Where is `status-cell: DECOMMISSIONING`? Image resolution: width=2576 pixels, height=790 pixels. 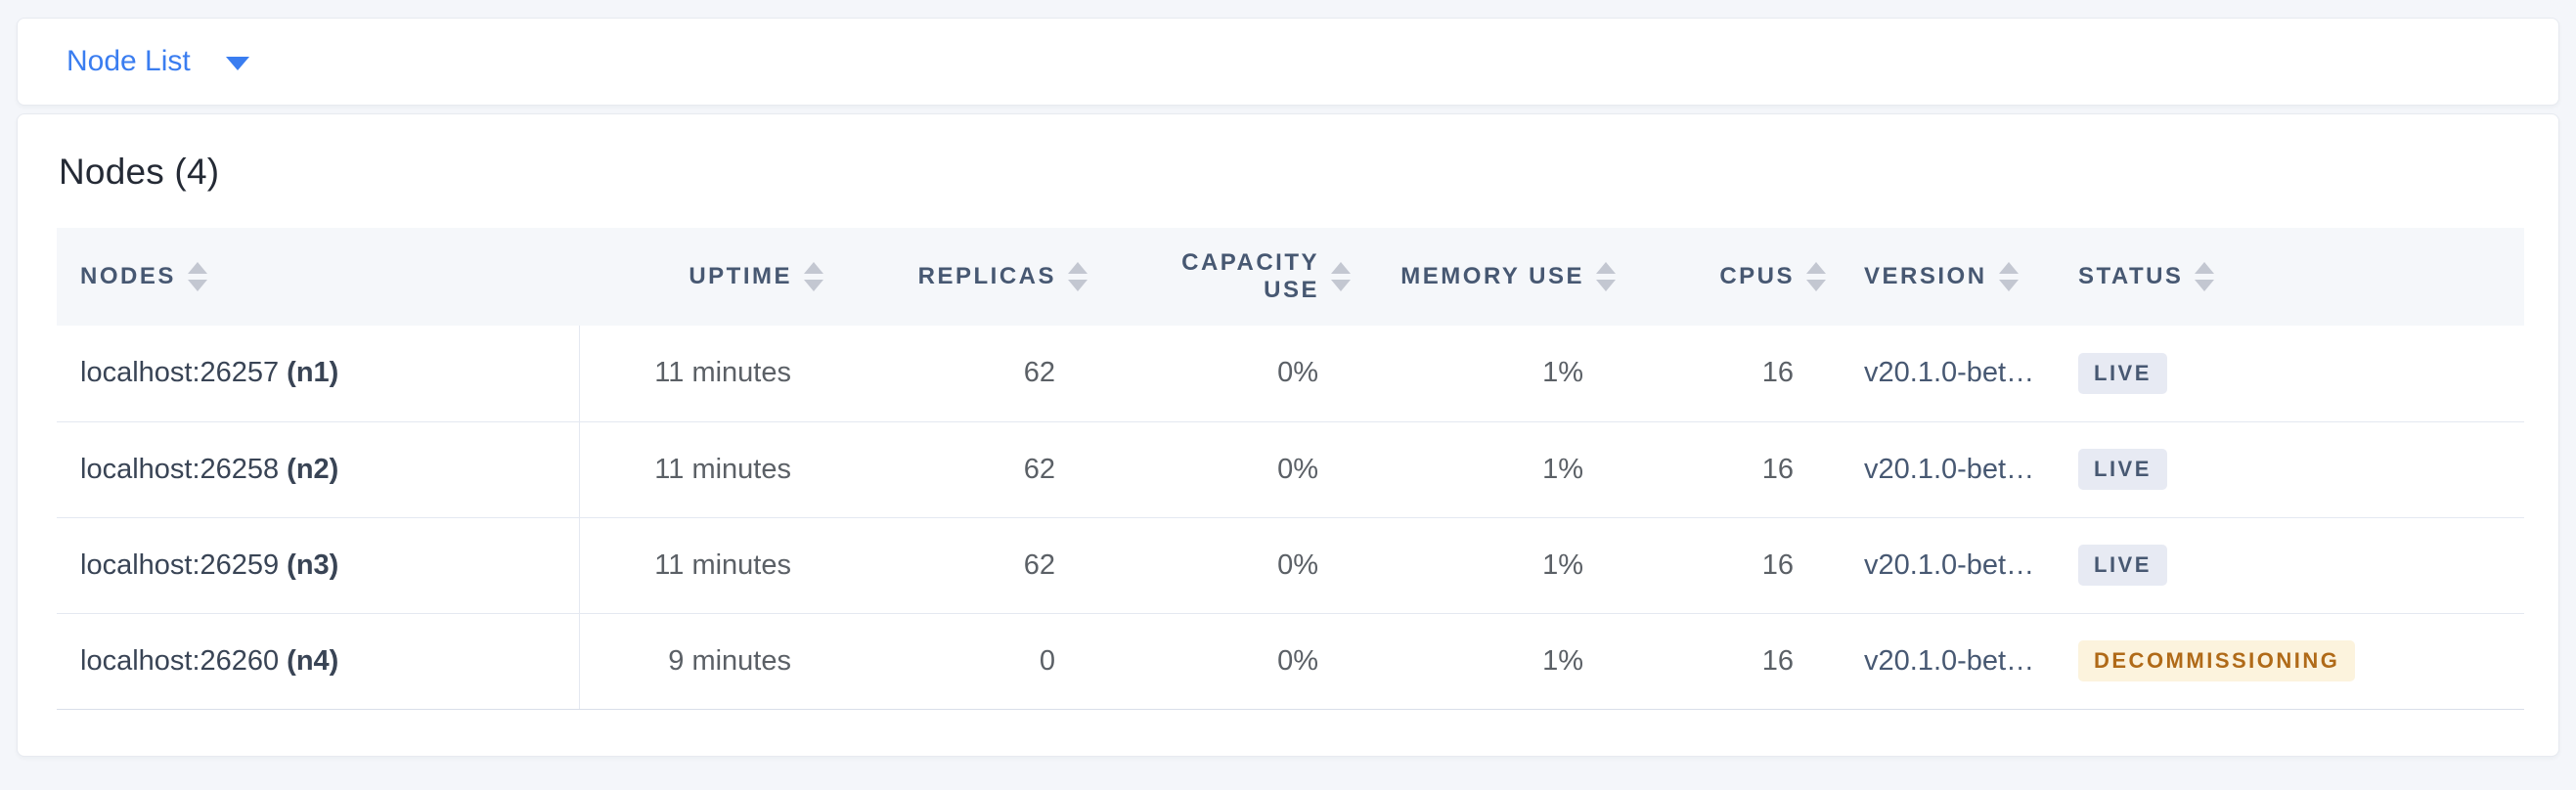 status-cell: DECOMMISSIONING is located at coordinates (2288, 661).